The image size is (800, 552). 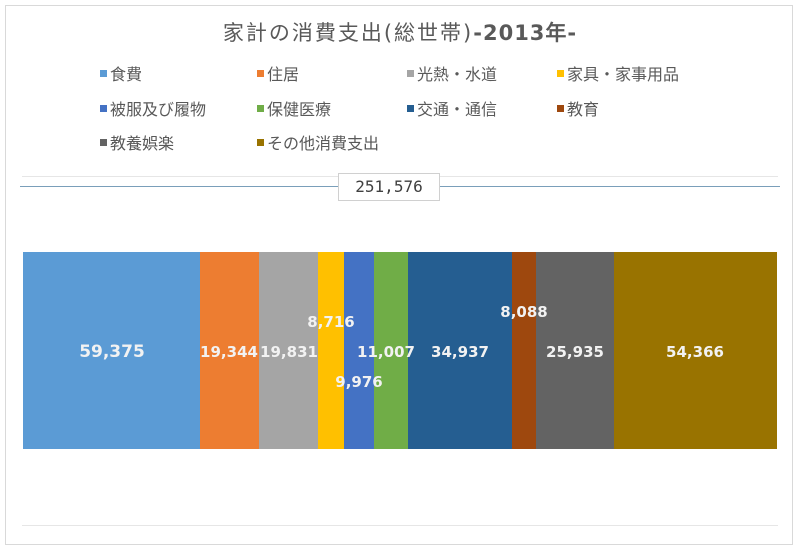 I want to click on legend-item-medical: 保健医療, so click(x=294, y=108).